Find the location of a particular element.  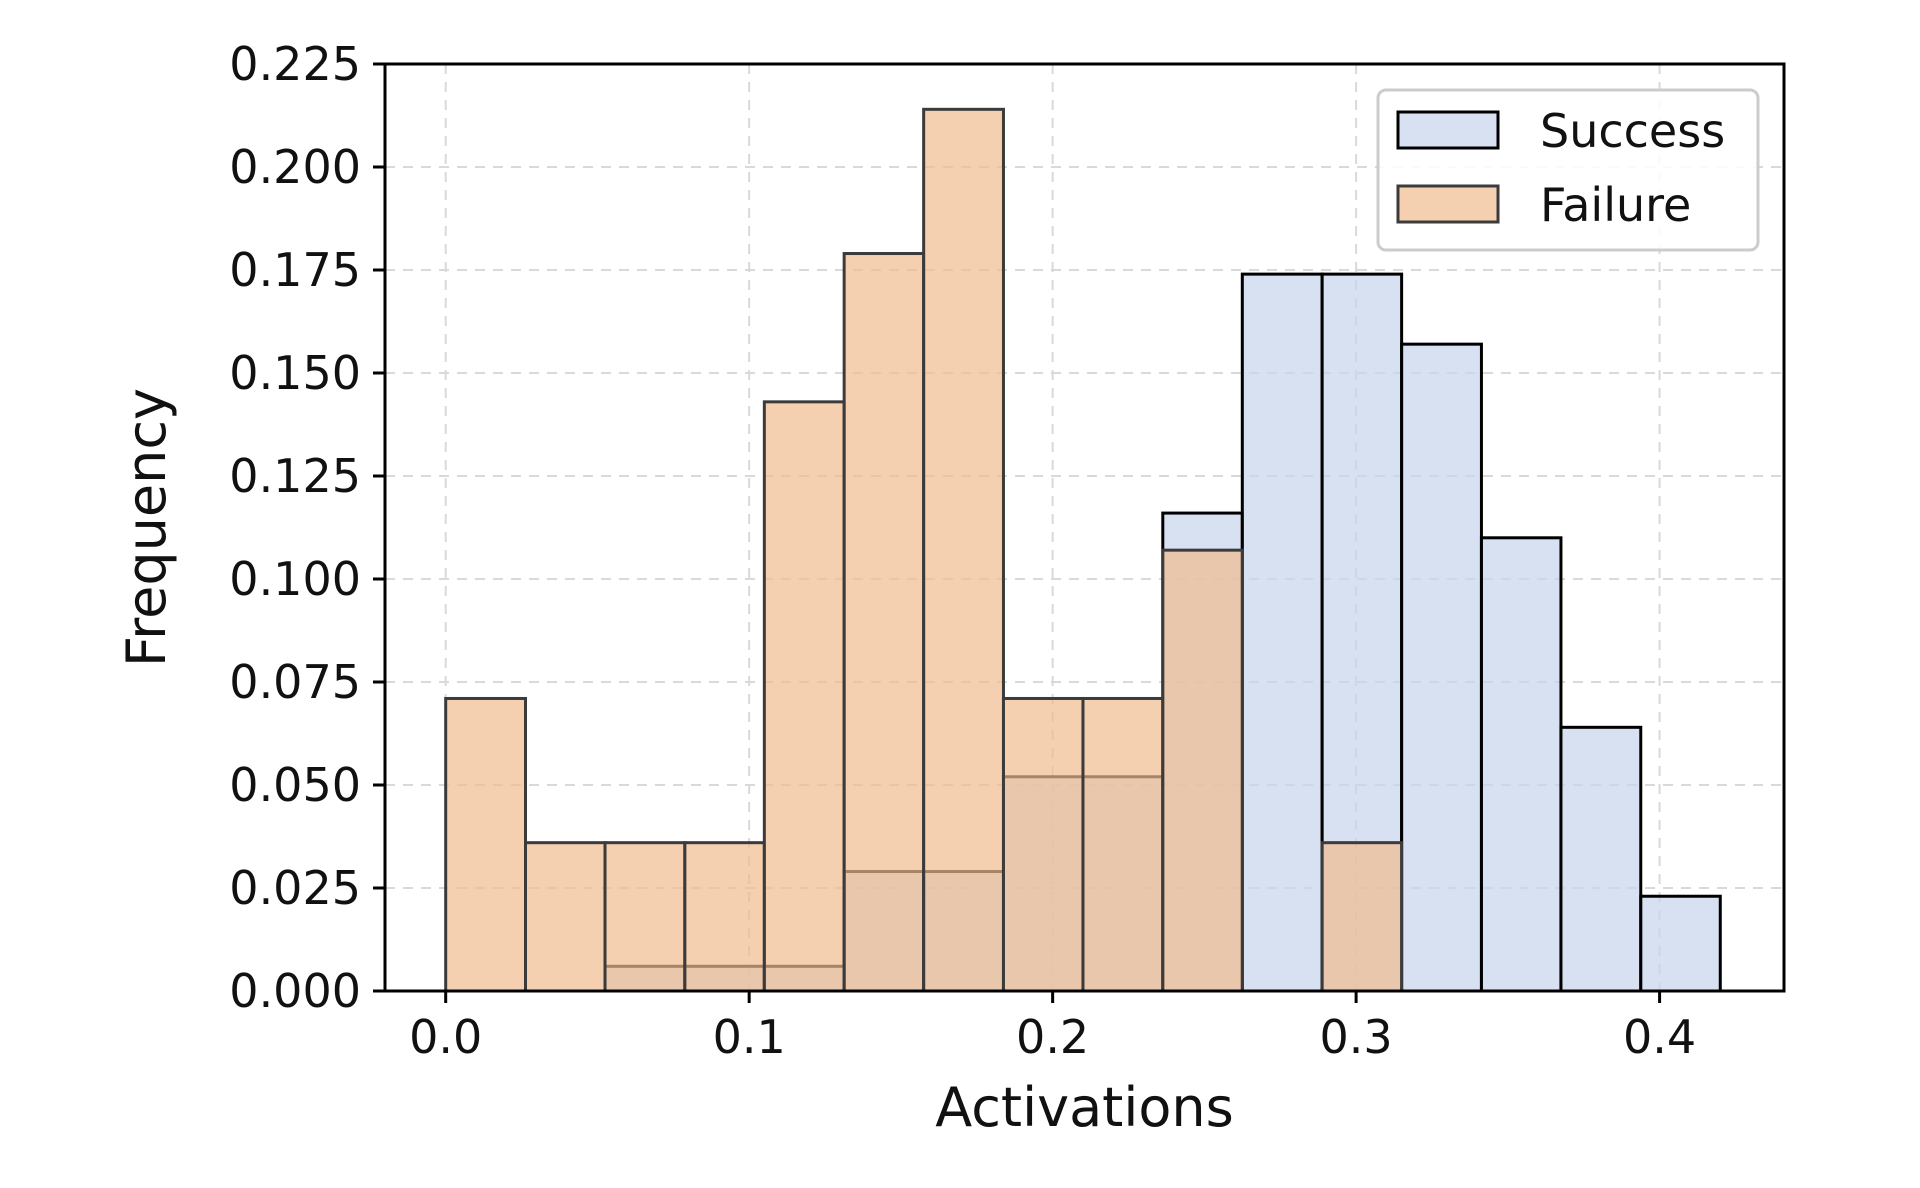

x-tick-label: 0.4 is located at coordinates (1659, 1037).